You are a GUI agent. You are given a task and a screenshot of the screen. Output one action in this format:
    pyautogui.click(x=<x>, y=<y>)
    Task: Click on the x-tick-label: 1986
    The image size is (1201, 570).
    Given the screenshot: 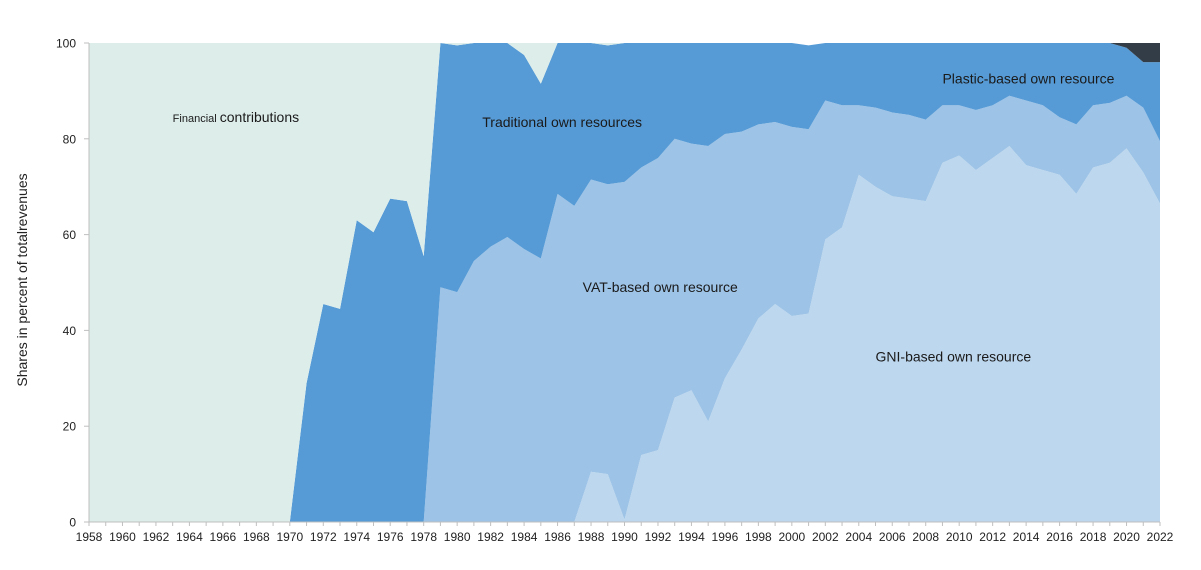 What is the action you would take?
    pyautogui.click(x=557, y=537)
    